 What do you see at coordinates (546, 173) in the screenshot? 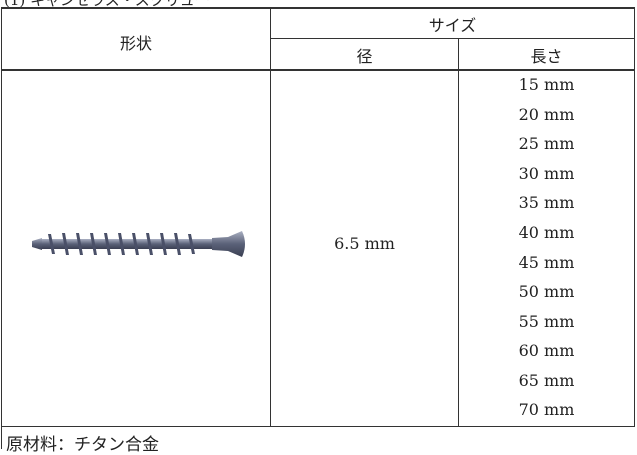
I see `length-value: 30 mm` at bounding box center [546, 173].